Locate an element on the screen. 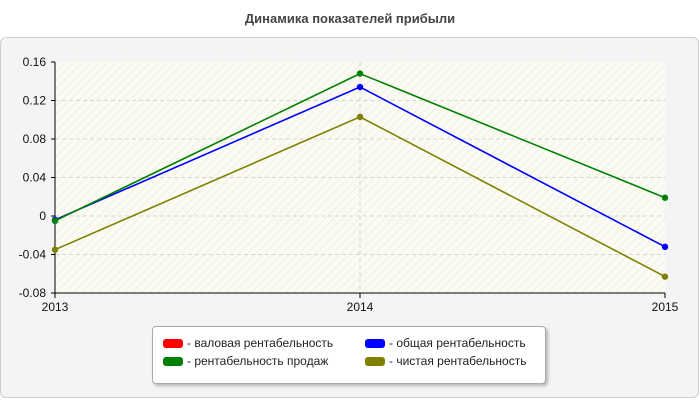 The image size is (700, 400). x-tick-label: 2015 is located at coordinates (665, 307).